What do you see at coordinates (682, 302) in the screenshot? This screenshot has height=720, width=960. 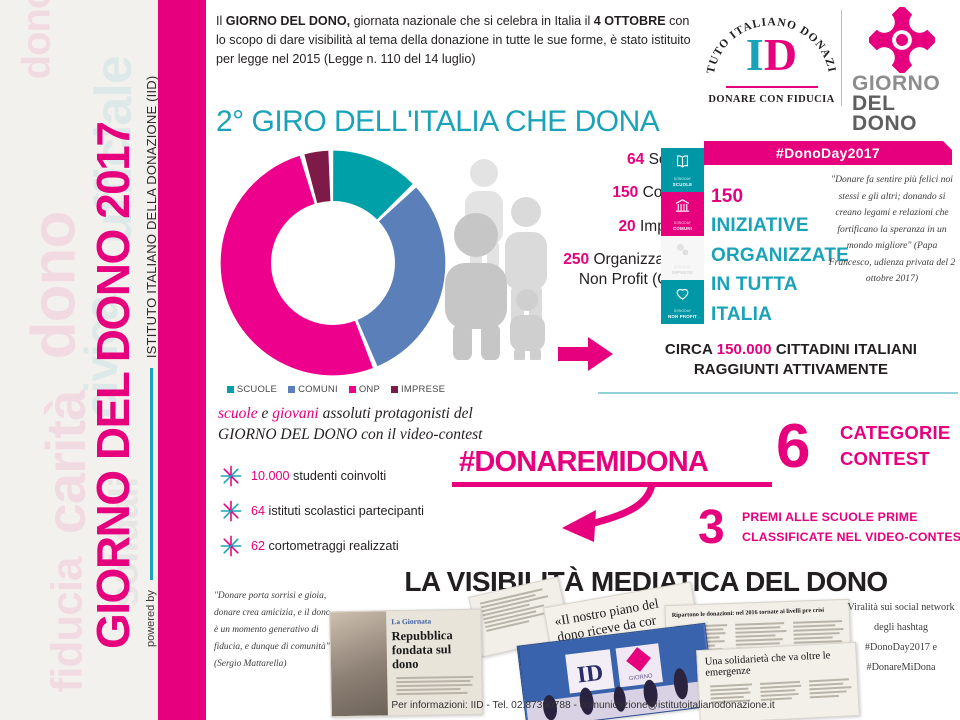 I see `badge-non-profit: DONODAY NON PROFIT` at bounding box center [682, 302].